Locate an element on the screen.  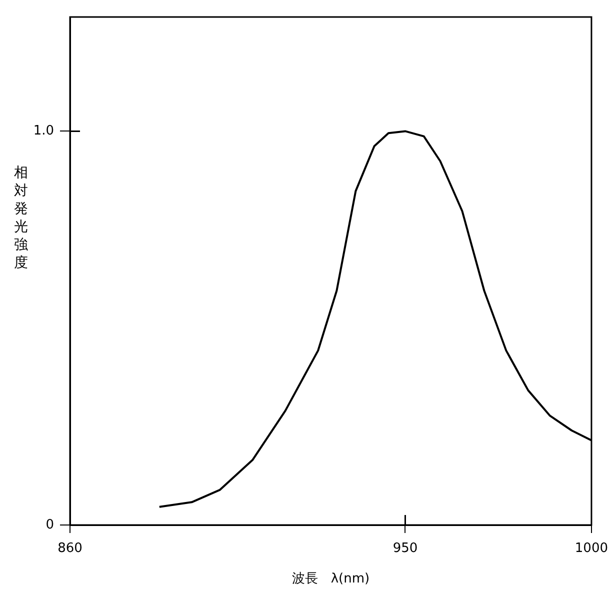
y-axis-title: 相対発光強度 is located at coordinates (21, 218).